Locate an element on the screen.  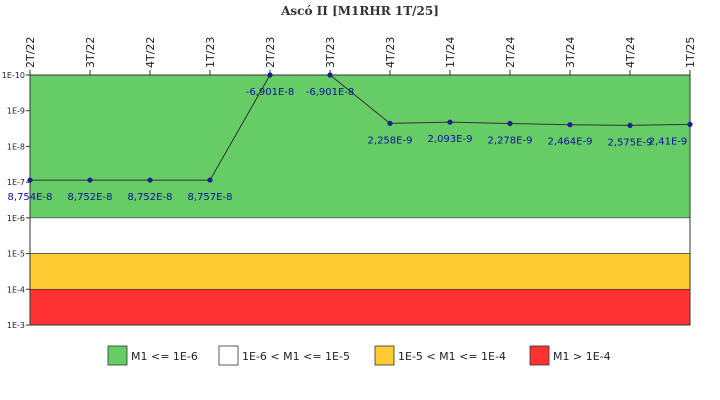
x-tick-label: 4T/22 is located at coordinates (150, 52).